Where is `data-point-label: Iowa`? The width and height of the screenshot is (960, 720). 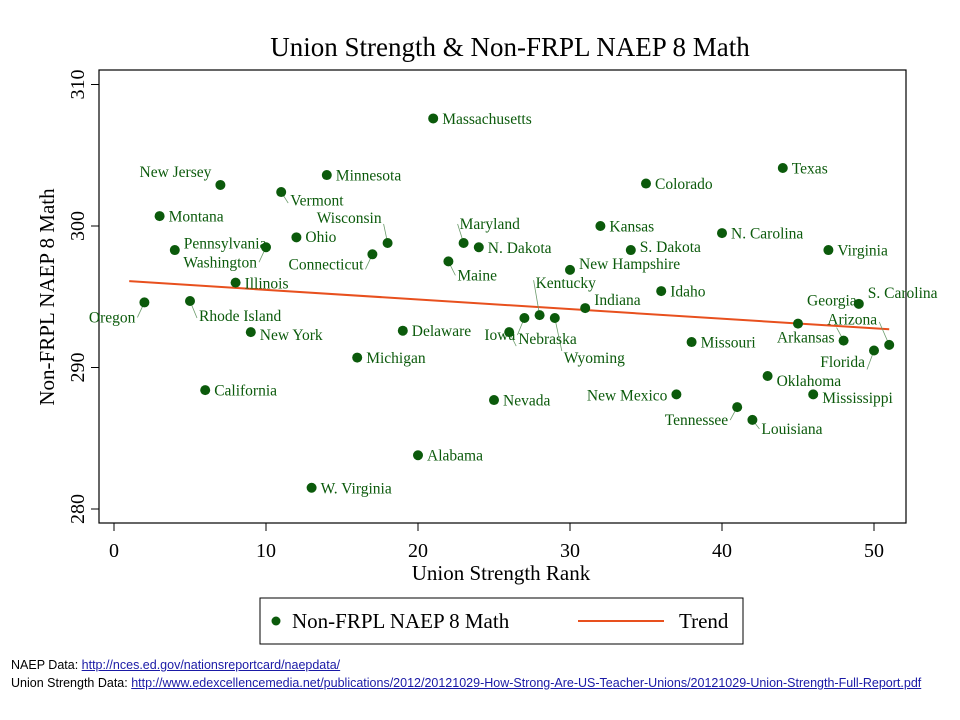 data-point-label: Iowa is located at coordinates (499, 335).